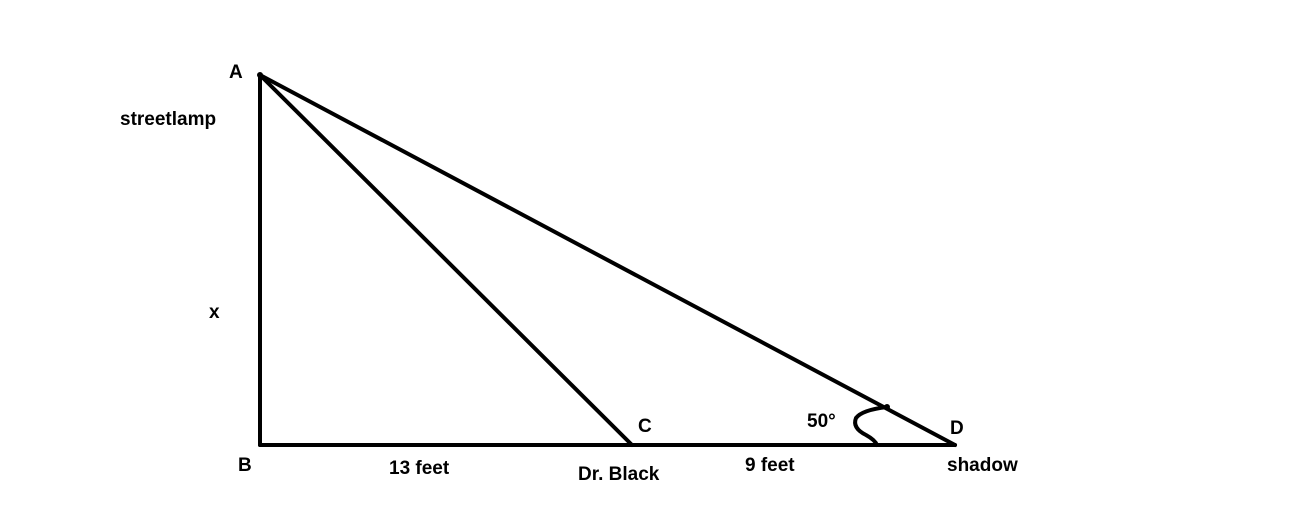  Describe the element at coordinates (214, 312) in the screenshot. I see `label-height-x: x` at that location.